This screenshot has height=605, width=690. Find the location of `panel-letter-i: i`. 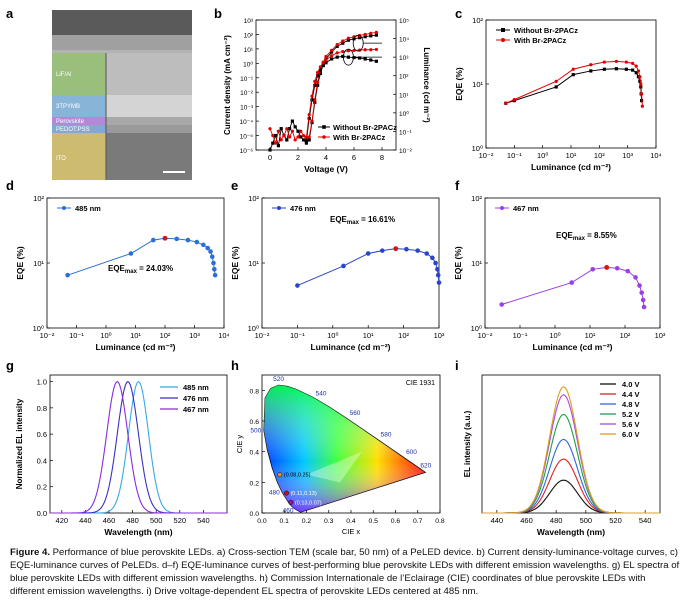

panel-letter-i: i is located at coordinates (457, 365).